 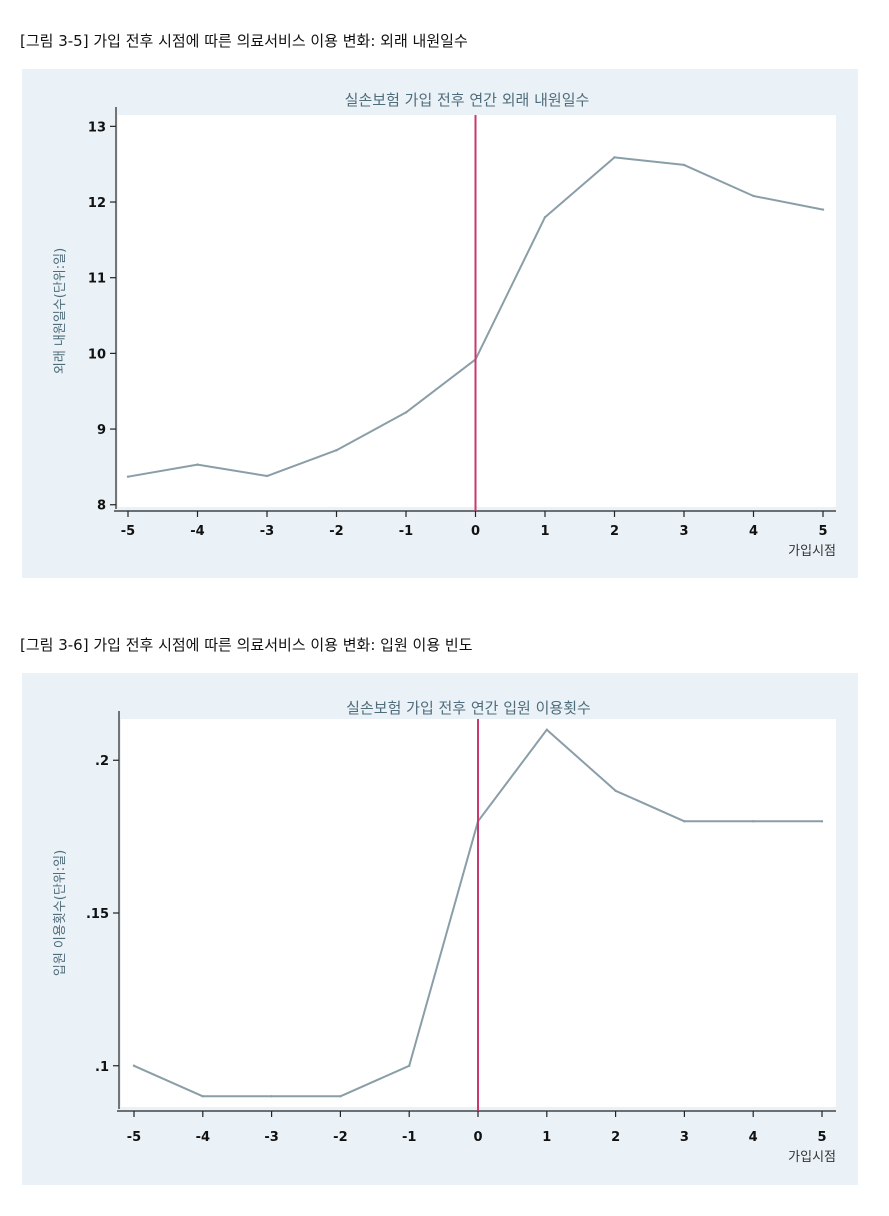 What do you see at coordinates (102, 761) in the screenshot?
I see `y-tick-label: .2` at bounding box center [102, 761].